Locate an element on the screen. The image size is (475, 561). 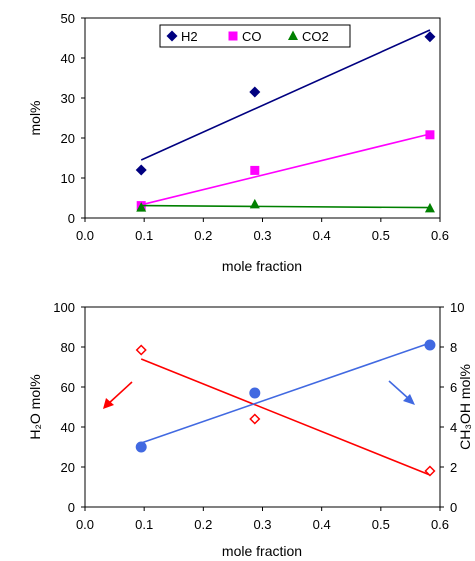
y-tick-label: 30 is located at coordinates (68, 98).